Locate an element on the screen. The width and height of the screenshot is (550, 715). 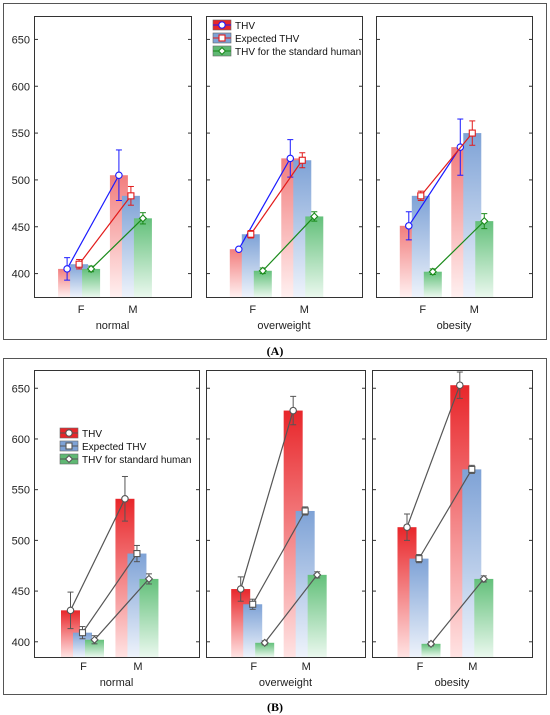
caption-a: (A) is located at coordinates (275, 351).